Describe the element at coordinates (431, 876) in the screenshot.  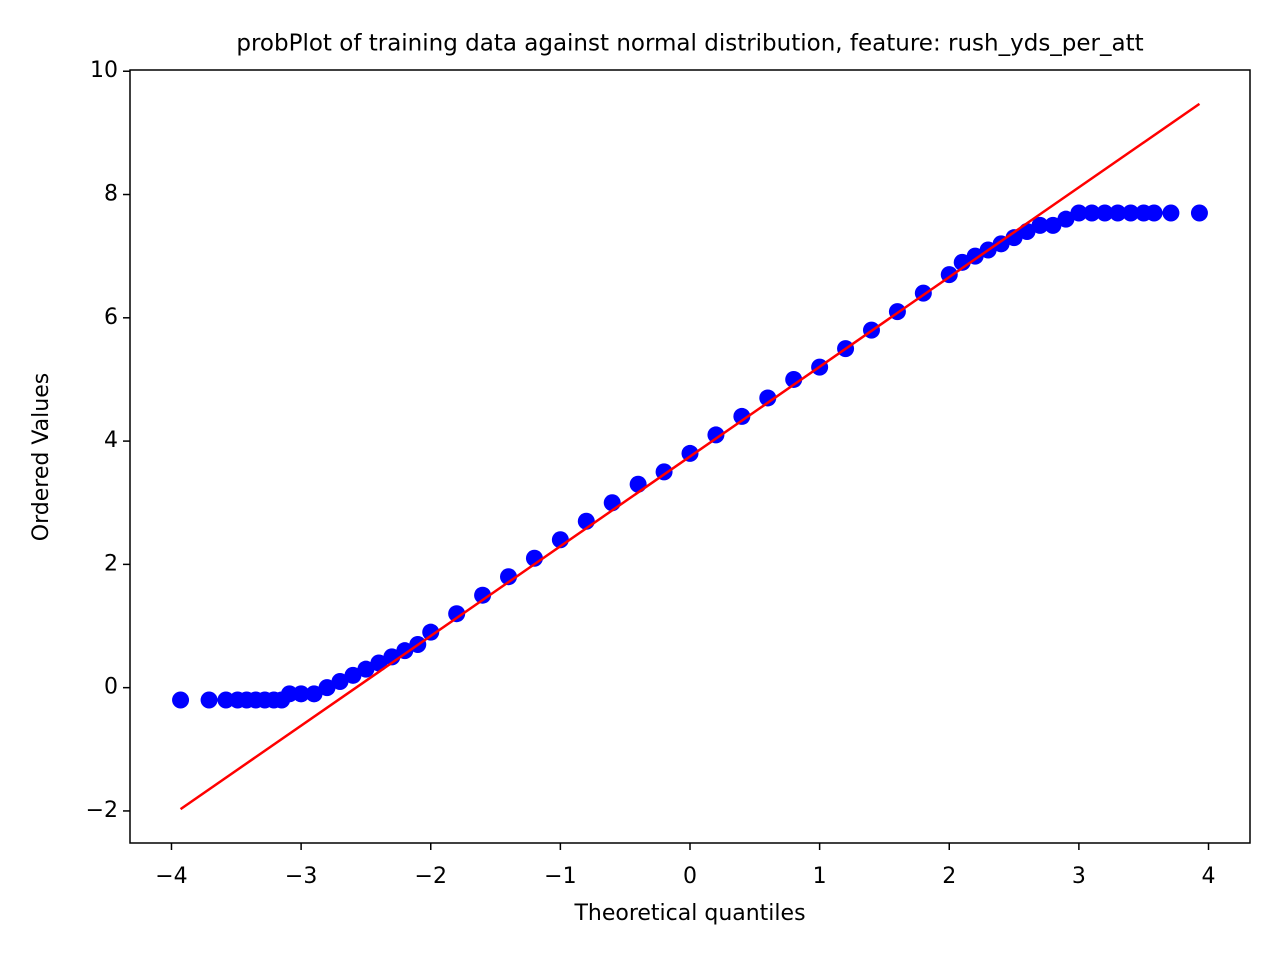
I see `x-tick-label: −2` at that location.